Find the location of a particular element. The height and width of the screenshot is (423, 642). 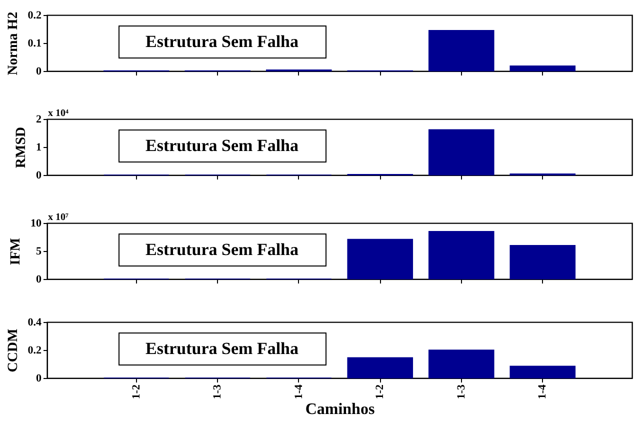

y-tick-label: 10 is located at coordinates (36, 224).